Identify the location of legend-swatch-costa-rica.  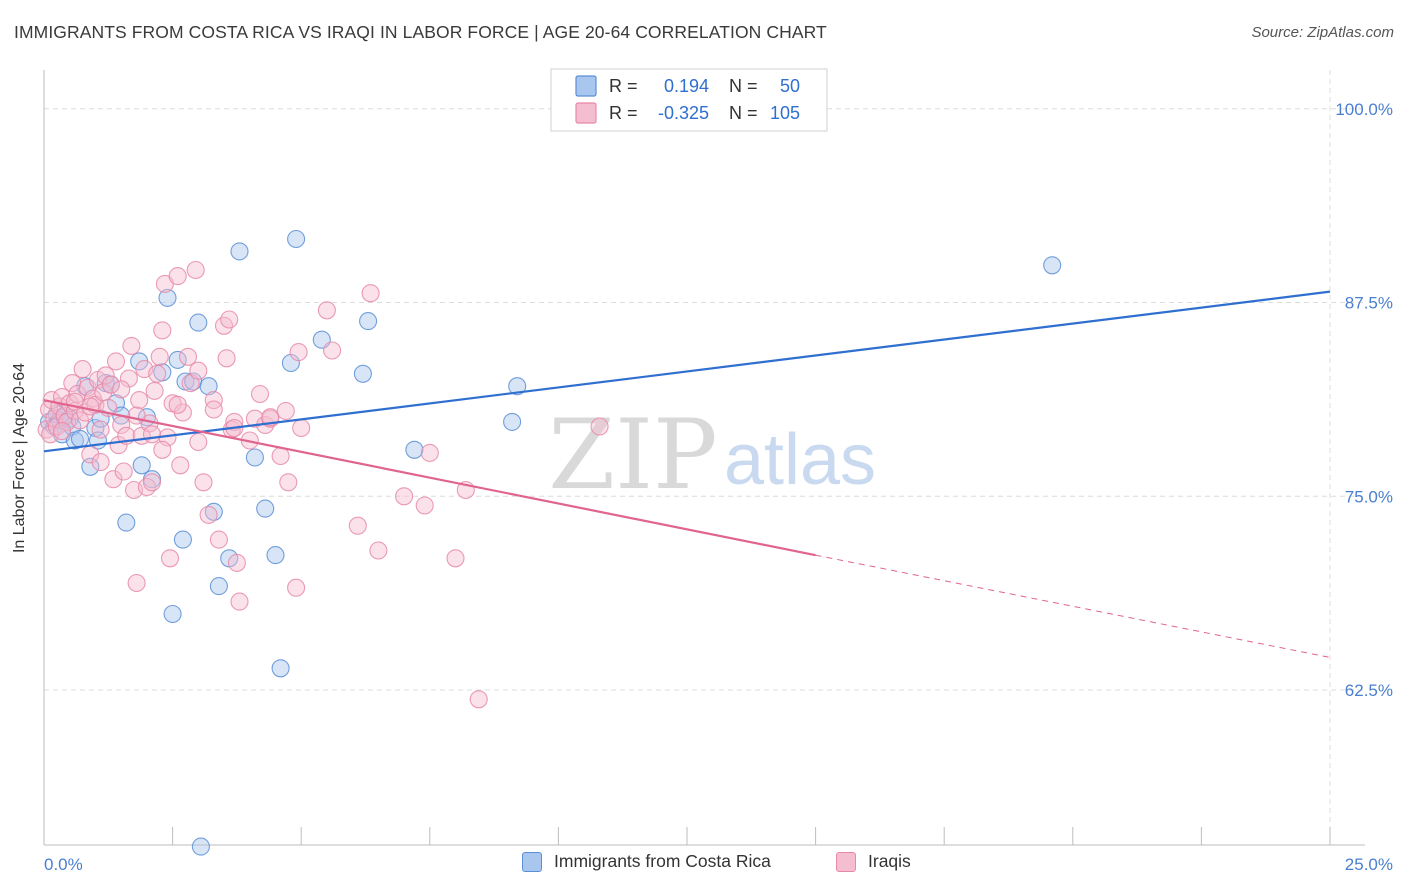
(532, 861).